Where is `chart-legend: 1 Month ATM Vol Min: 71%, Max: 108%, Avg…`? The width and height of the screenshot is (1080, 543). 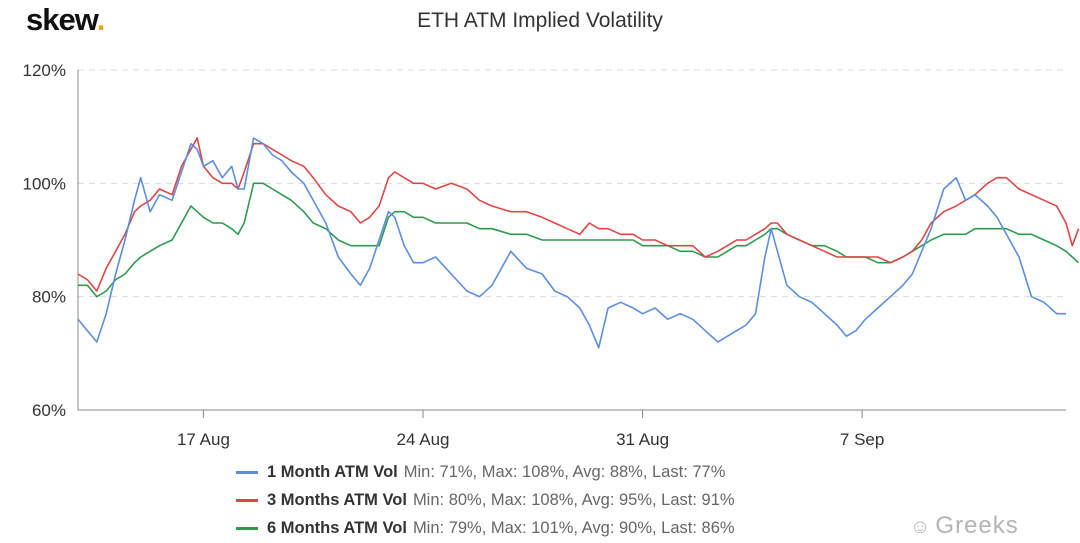
chart-legend: 1 Month ATM Vol Min: 71%, Max: 108%, Avg… is located at coordinates (485, 500).